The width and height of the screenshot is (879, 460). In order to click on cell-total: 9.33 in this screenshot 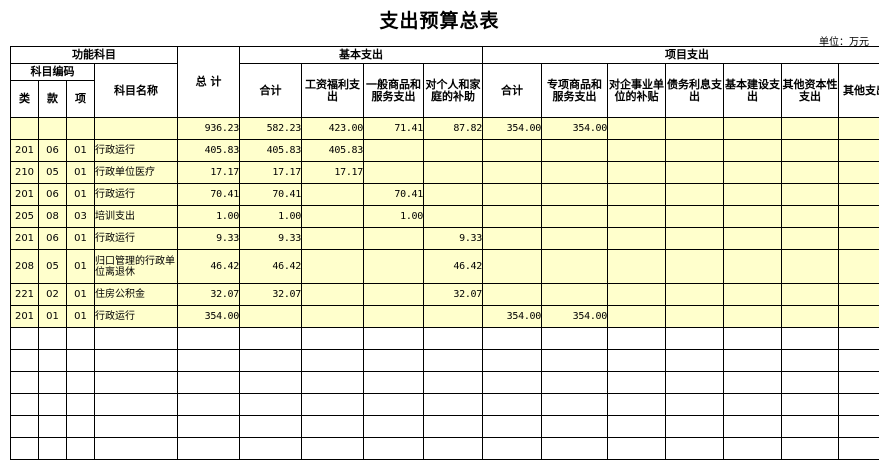, I will do `click(209, 239)`.